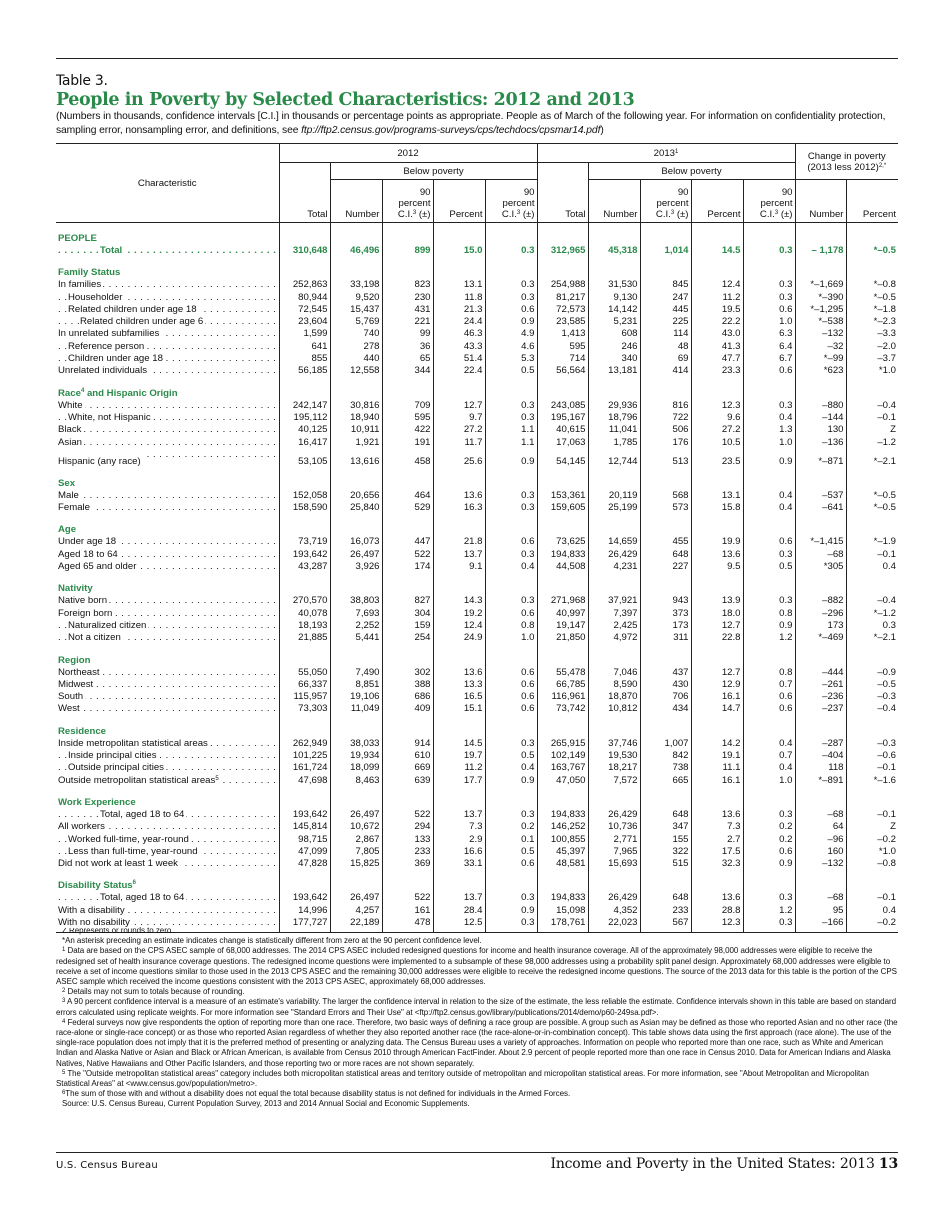  I want to click on cell-2013-ci: 155, so click(665, 839).